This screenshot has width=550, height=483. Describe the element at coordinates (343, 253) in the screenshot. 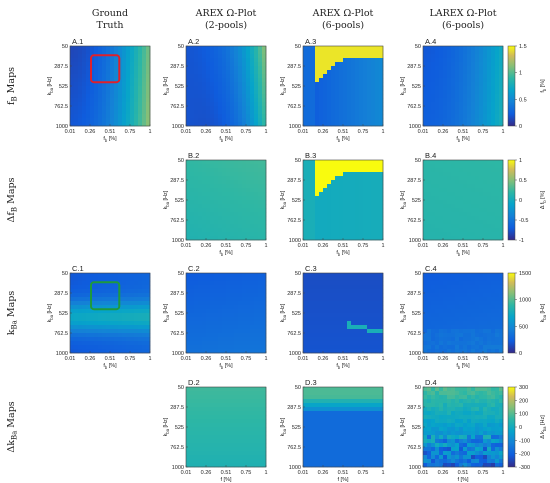

I see `x-axis-label: fb [%]` at that location.